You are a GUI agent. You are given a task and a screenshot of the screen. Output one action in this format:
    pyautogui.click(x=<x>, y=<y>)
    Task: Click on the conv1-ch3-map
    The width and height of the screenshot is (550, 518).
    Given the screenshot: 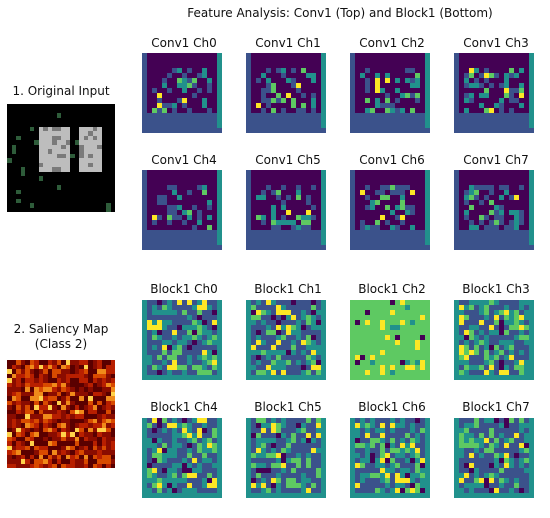 What is the action you would take?
    pyautogui.click(x=494, y=93)
    